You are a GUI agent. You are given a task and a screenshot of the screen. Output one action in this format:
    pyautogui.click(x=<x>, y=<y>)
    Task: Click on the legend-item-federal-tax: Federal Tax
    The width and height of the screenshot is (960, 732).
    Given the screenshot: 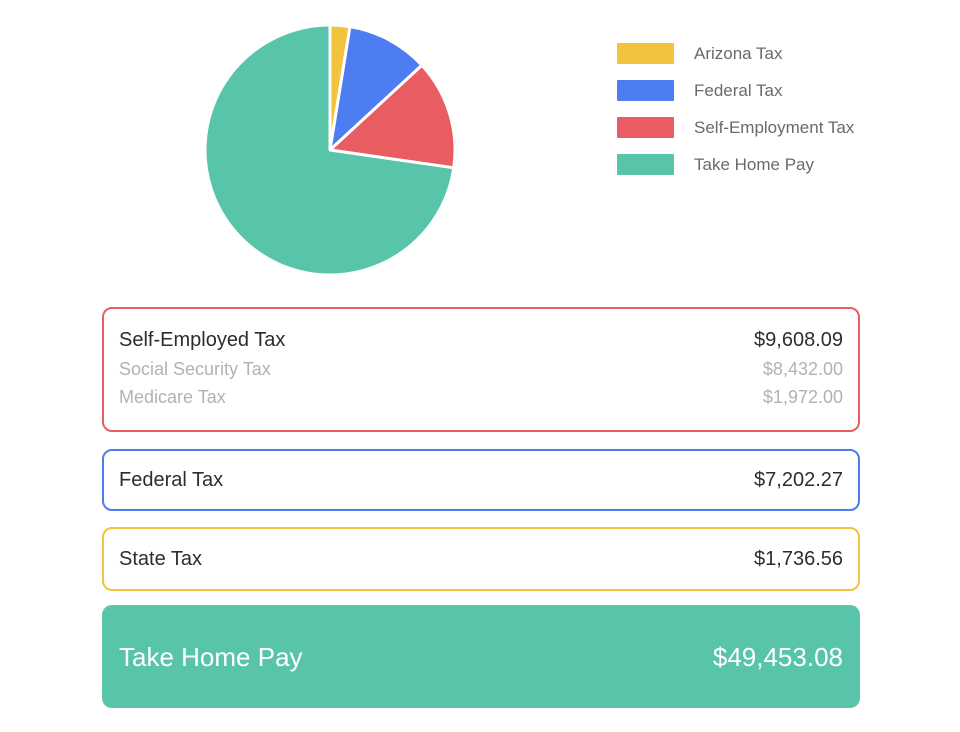 What is the action you would take?
    pyautogui.click(x=735, y=90)
    